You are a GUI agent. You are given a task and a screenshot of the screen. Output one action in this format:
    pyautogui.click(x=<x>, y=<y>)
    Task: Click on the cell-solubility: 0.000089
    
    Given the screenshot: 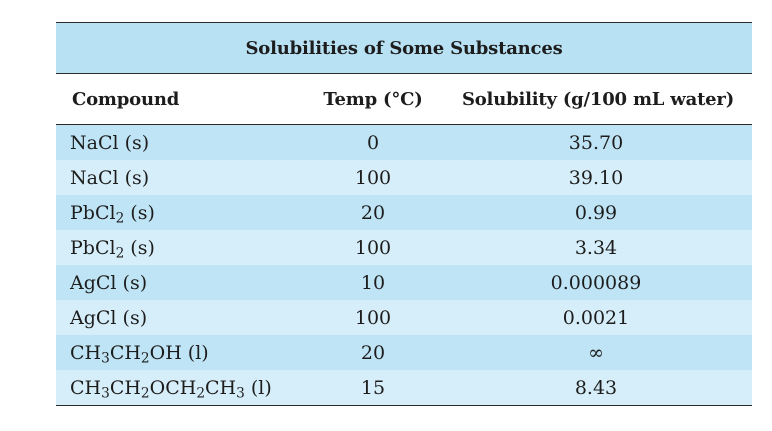 What is the action you would take?
    pyautogui.click(x=596, y=282)
    